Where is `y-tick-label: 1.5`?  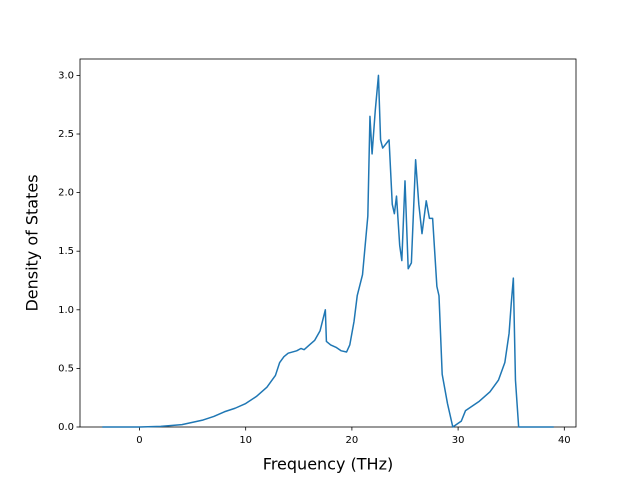
y-tick-label: 1.5 is located at coordinates (66, 251).